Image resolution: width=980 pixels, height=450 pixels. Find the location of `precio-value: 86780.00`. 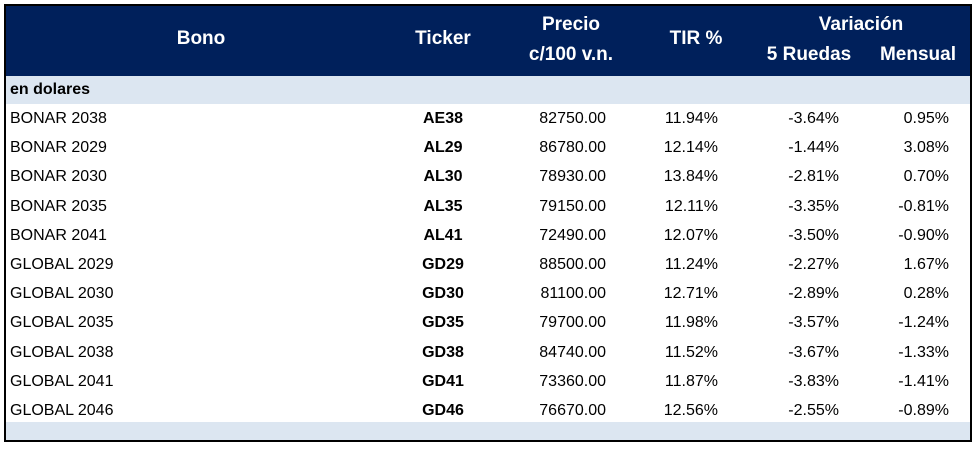

precio-value: 86780.00 is located at coordinates (572, 148).